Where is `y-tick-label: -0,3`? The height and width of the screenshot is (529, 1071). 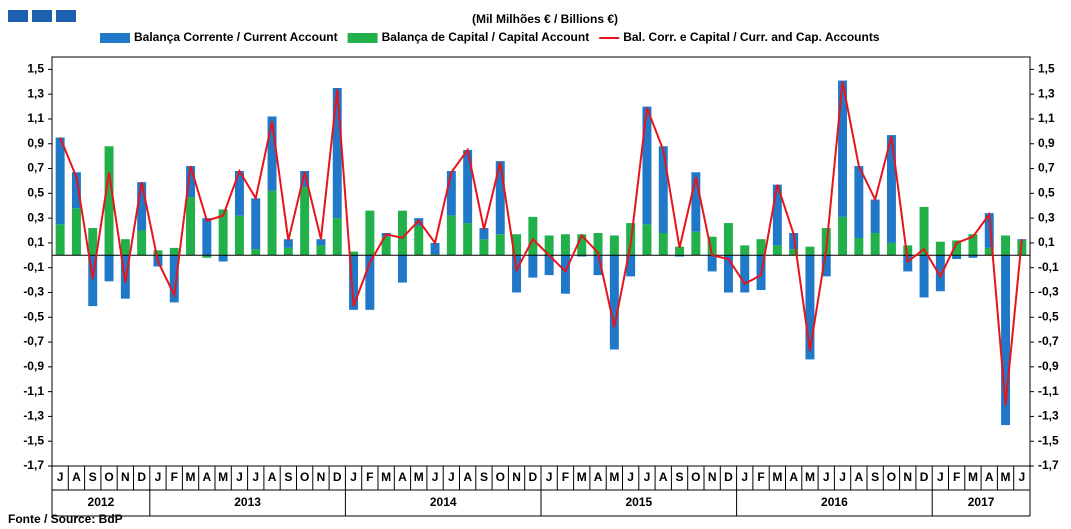 y-tick-label: -0,3 is located at coordinates (33, 292).